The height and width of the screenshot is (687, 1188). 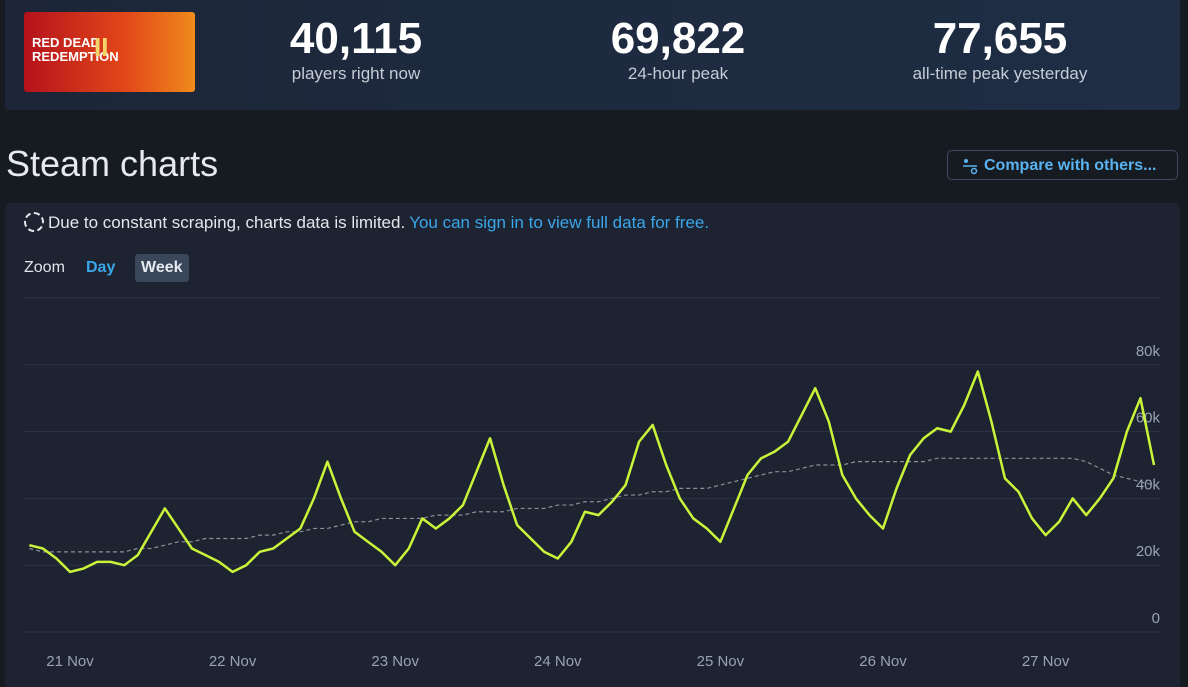 What do you see at coordinates (1148, 551) in the screenshot?
I see `y-tick-label: 20k` at bounding box center [1148, 551].